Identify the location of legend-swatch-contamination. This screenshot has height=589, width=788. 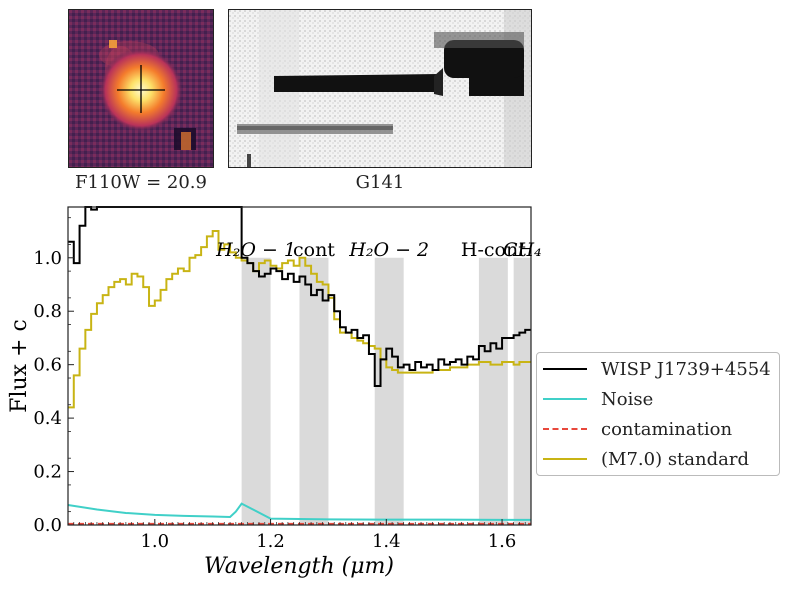
(565, 429).